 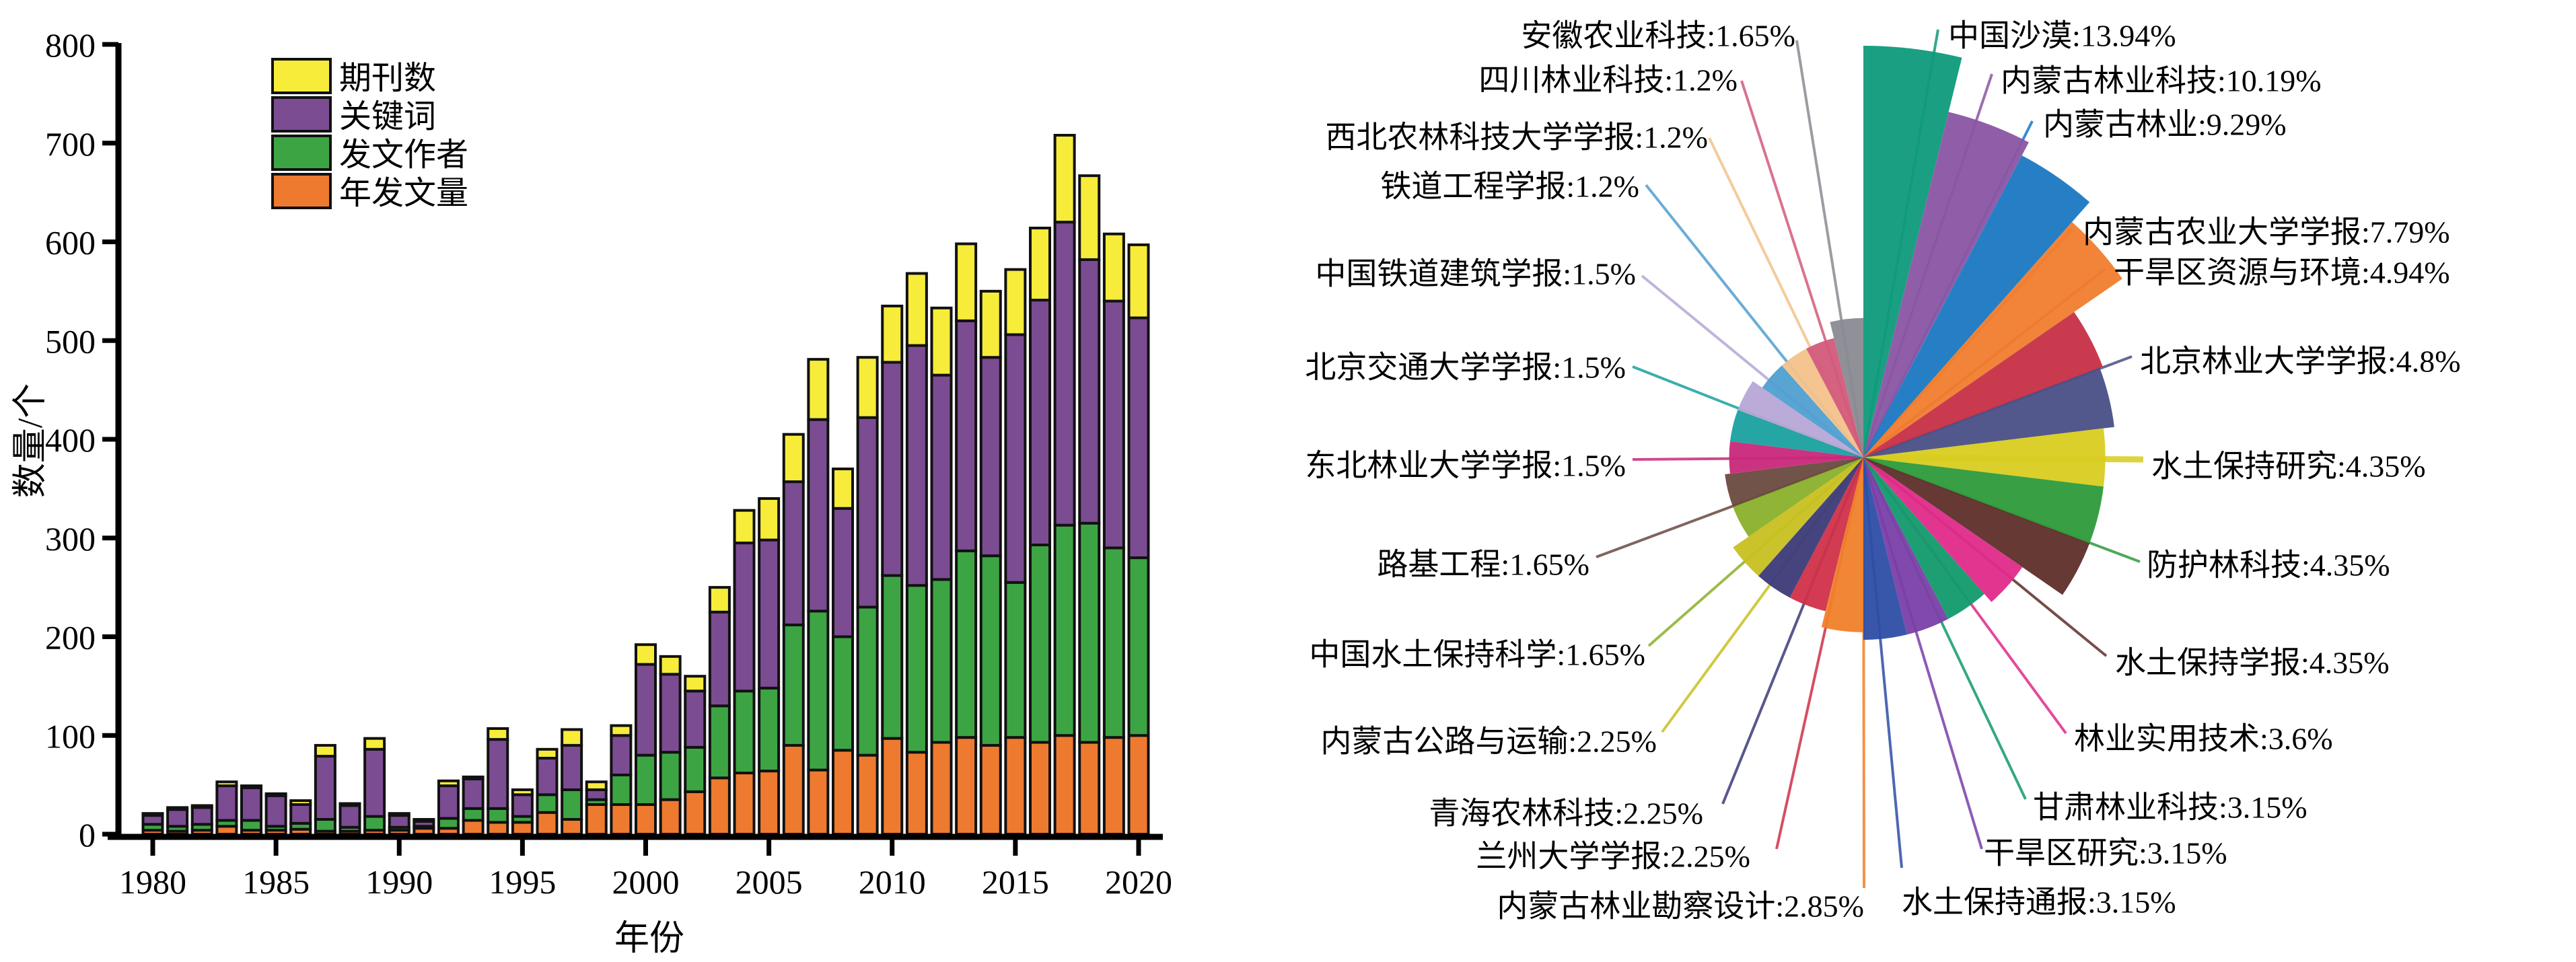 I want to click on rose-label: 内蒙古林业勘察设计:2.85%, so click(x=1680, y=906).